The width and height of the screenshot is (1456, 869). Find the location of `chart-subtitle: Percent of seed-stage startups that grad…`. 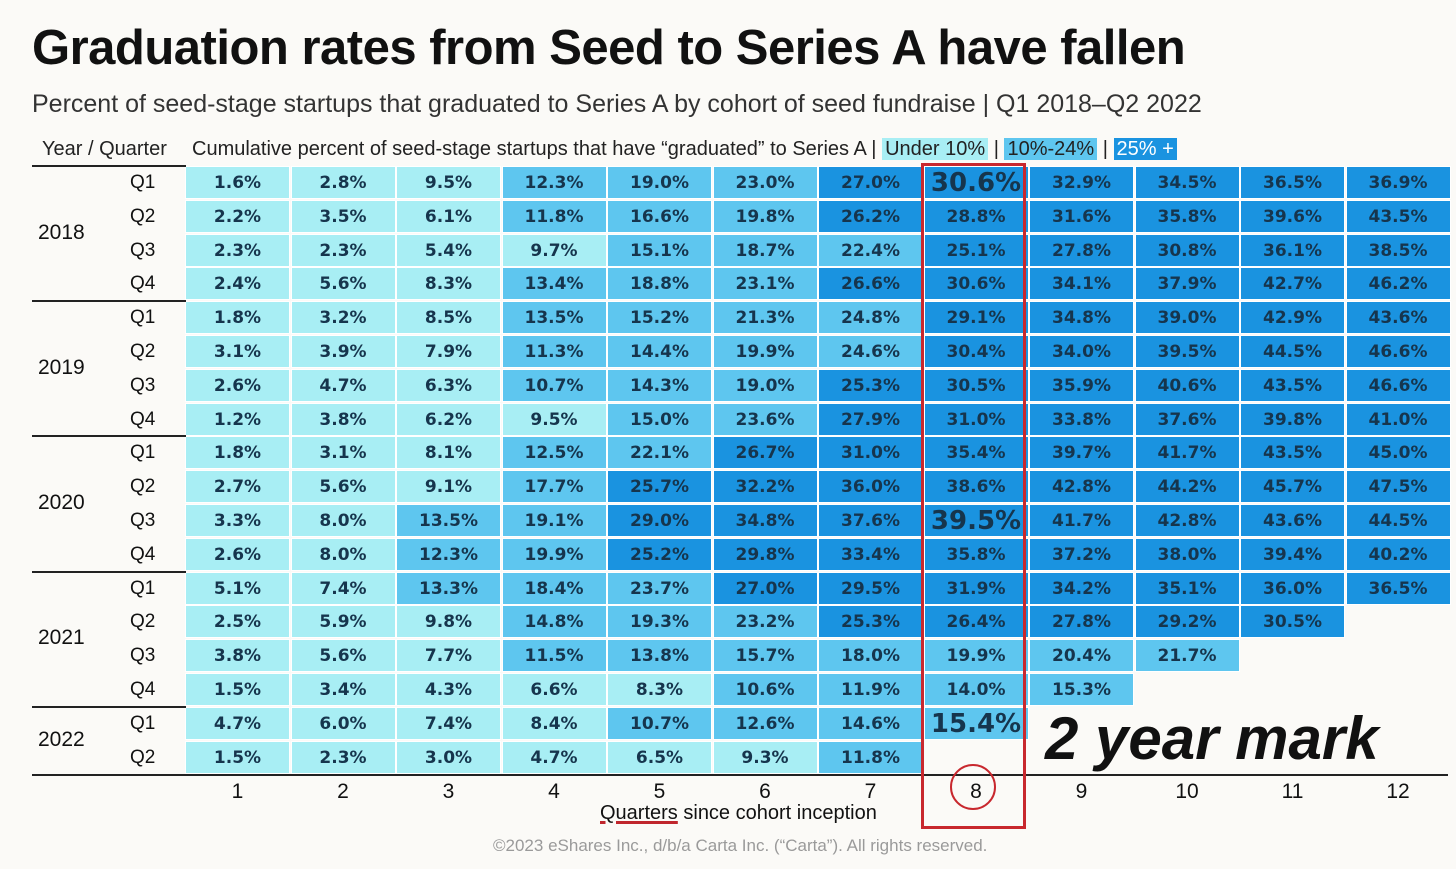

chart-subtitle: Percent of seed-stage startups that grad… is located at coordinates (617, 104).